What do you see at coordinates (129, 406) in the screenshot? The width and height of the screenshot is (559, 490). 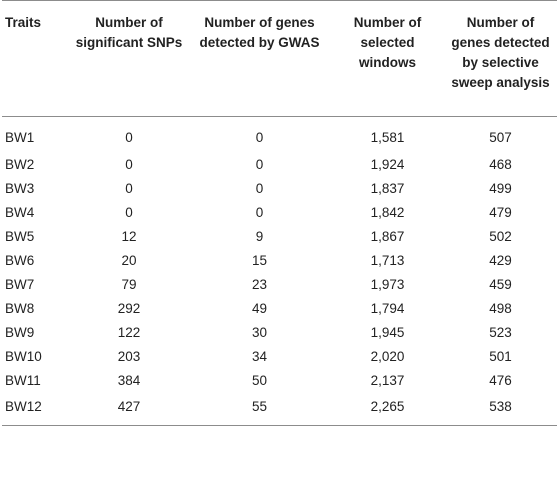 I see `significant-snps-cell: 427` at bounding box center [129, 406].